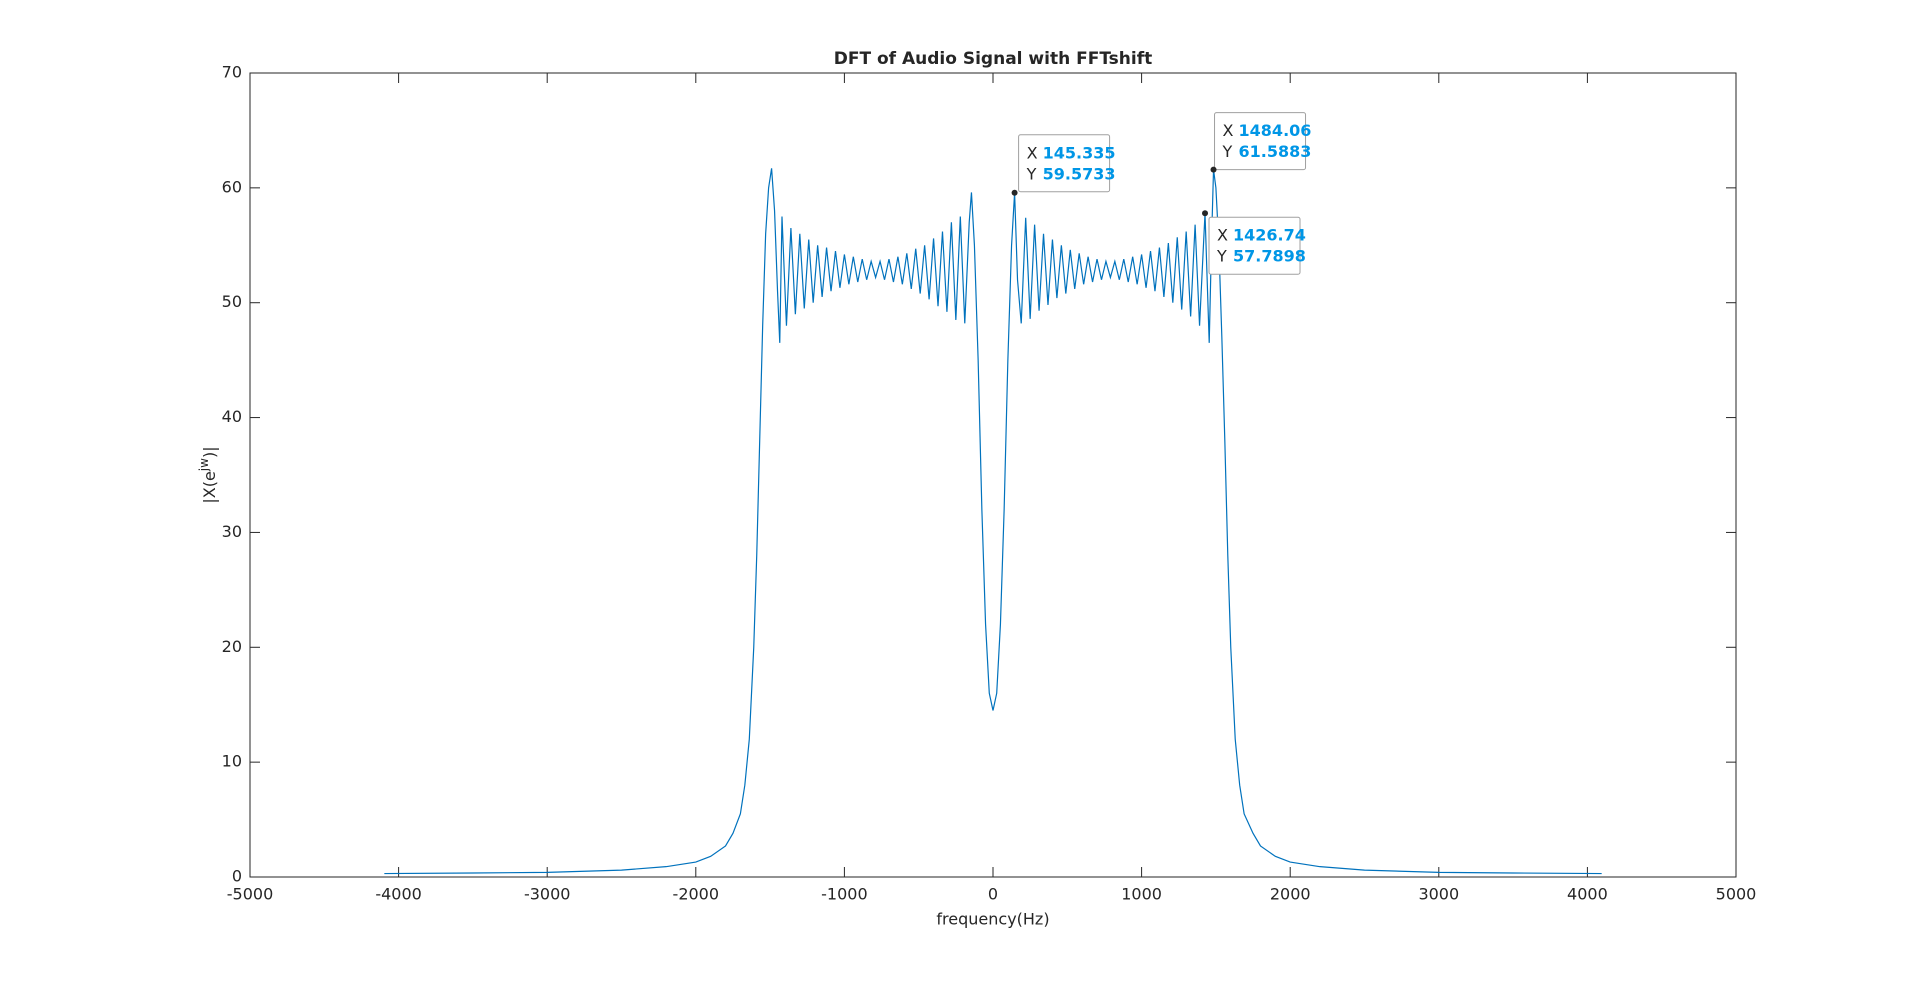 The image size is (1920, 986). Describe the element at coordinates (204, 465) in the screenshot. I see `y-label-sup: jw` at that location.